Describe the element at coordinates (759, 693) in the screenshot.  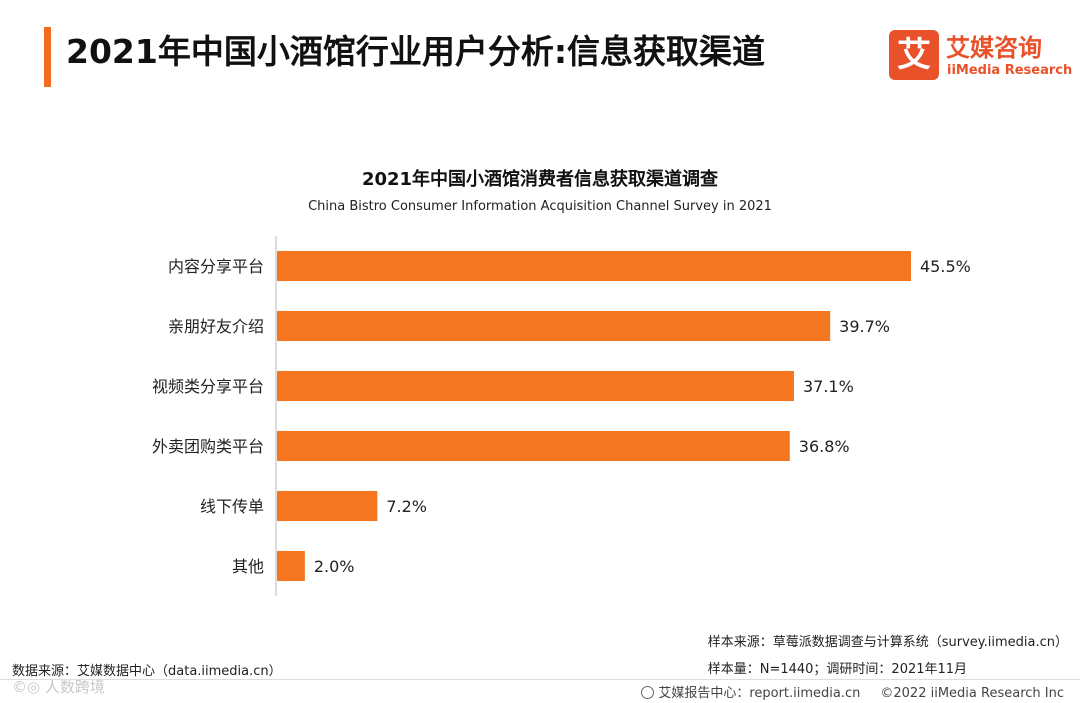
I see `report-center-link: 艾媒报告中心：report.iimedia.cn` at that location.